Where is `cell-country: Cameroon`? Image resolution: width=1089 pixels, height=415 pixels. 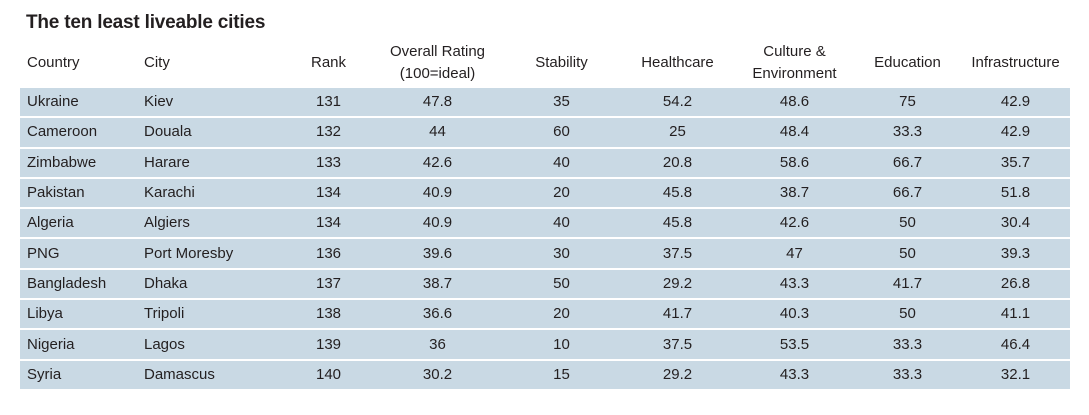
cell-country: Cameroon is located at coordinates (78, 133).